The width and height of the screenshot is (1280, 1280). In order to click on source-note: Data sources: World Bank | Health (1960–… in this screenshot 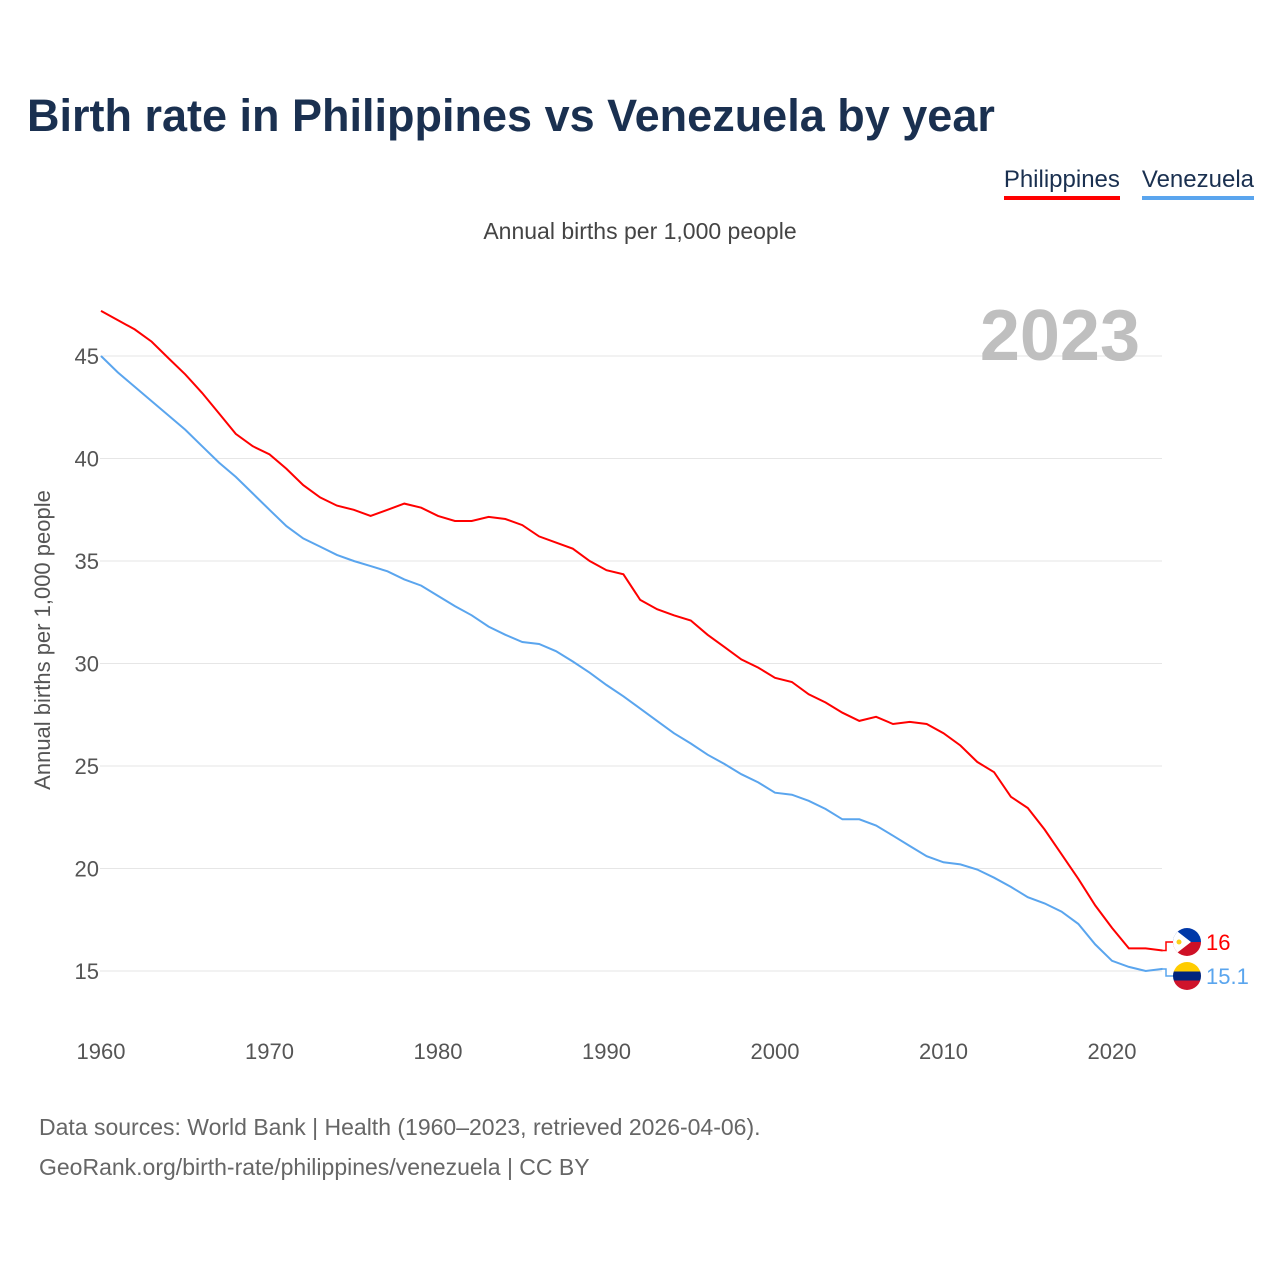, I will do `click(400, 1147)`.